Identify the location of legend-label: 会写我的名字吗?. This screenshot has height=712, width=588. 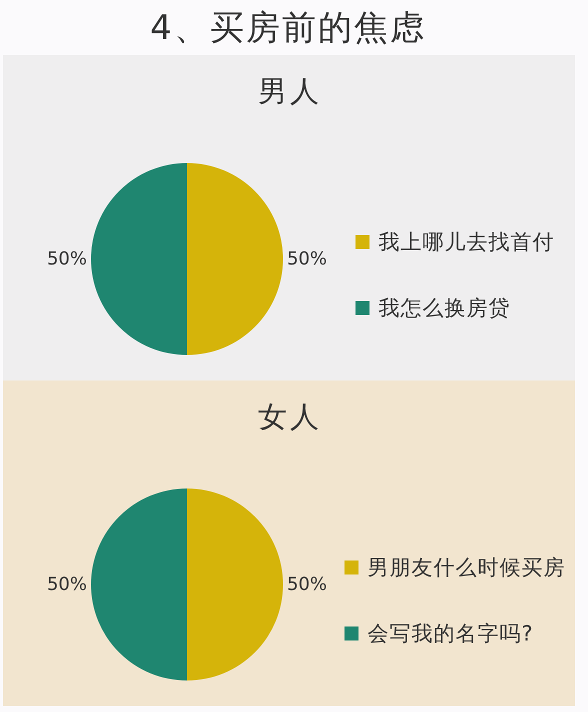
(451, 634).